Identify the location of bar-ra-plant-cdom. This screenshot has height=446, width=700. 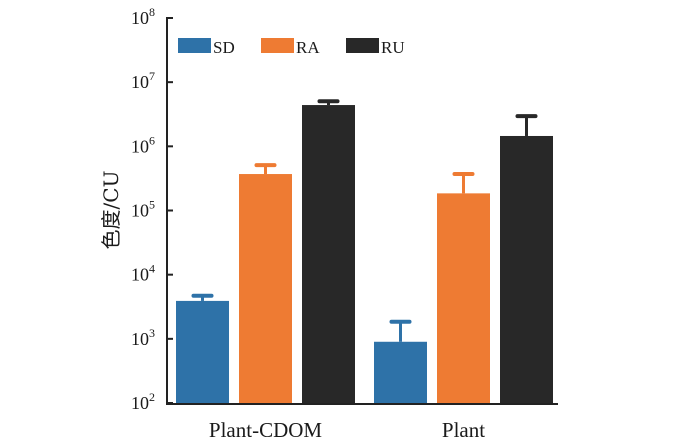
(265, 288).